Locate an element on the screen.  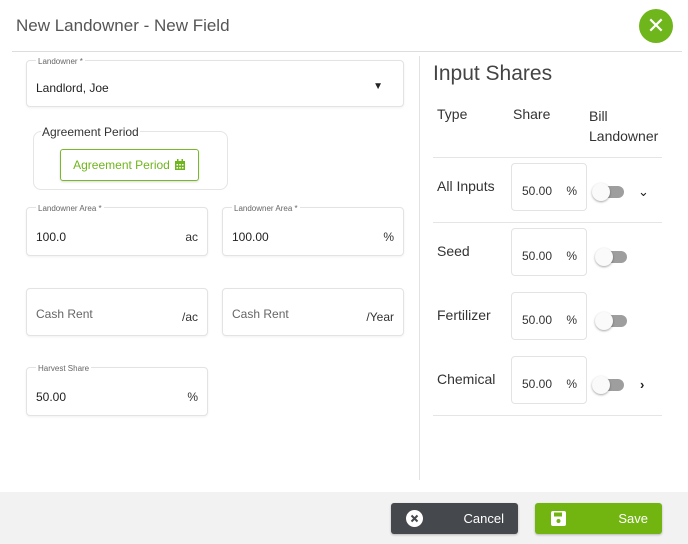
row-type: Chemical is located at coordinates (466, 379).